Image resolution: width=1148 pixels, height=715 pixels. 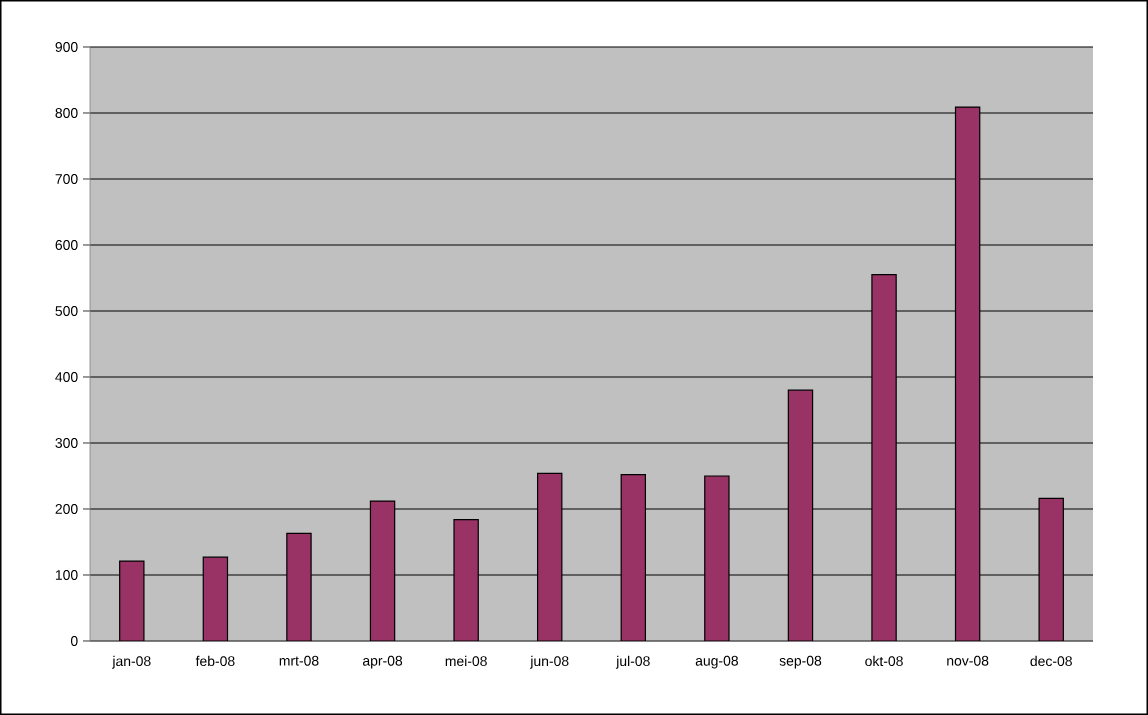 What do you see at coordinates (466, 661) in the screenshot?
I see `x-tick-label: mei-08` at bounding box center [466, 661].